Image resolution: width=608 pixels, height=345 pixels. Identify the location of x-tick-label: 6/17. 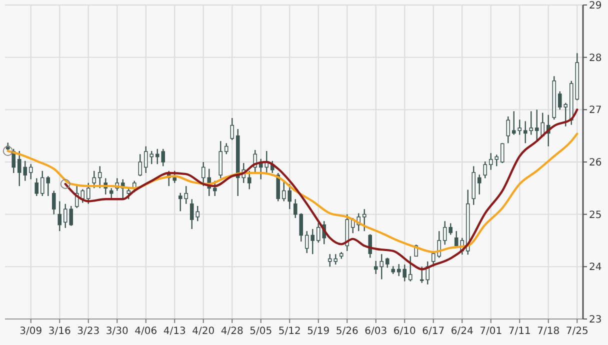
(433, 331).